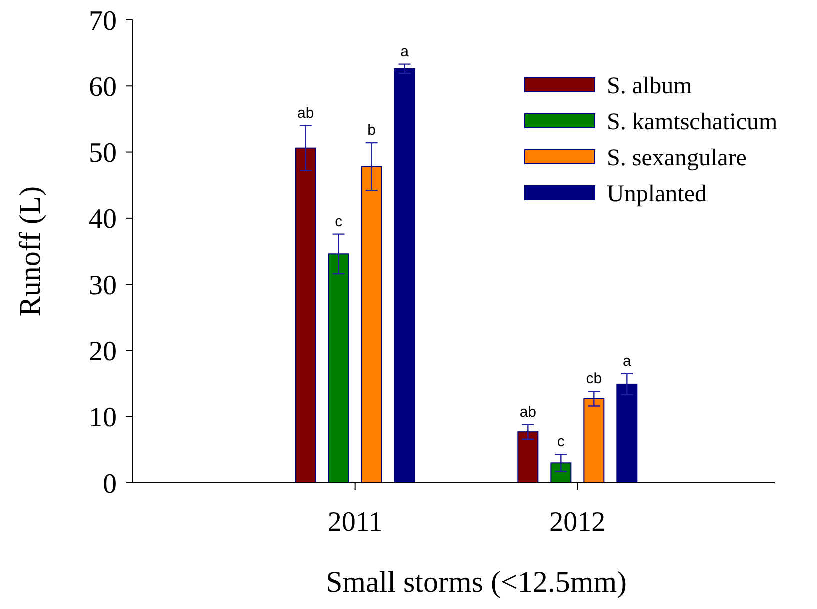 This screenshot has width=817, height=609. I want to click on y-tick-label: 10, so click(103, 418).